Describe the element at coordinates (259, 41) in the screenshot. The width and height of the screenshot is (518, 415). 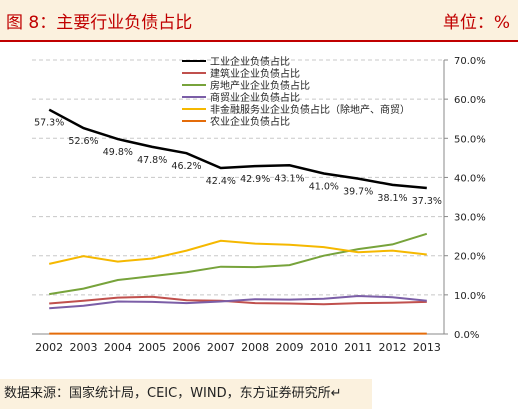
I see `header-divider` at that location.